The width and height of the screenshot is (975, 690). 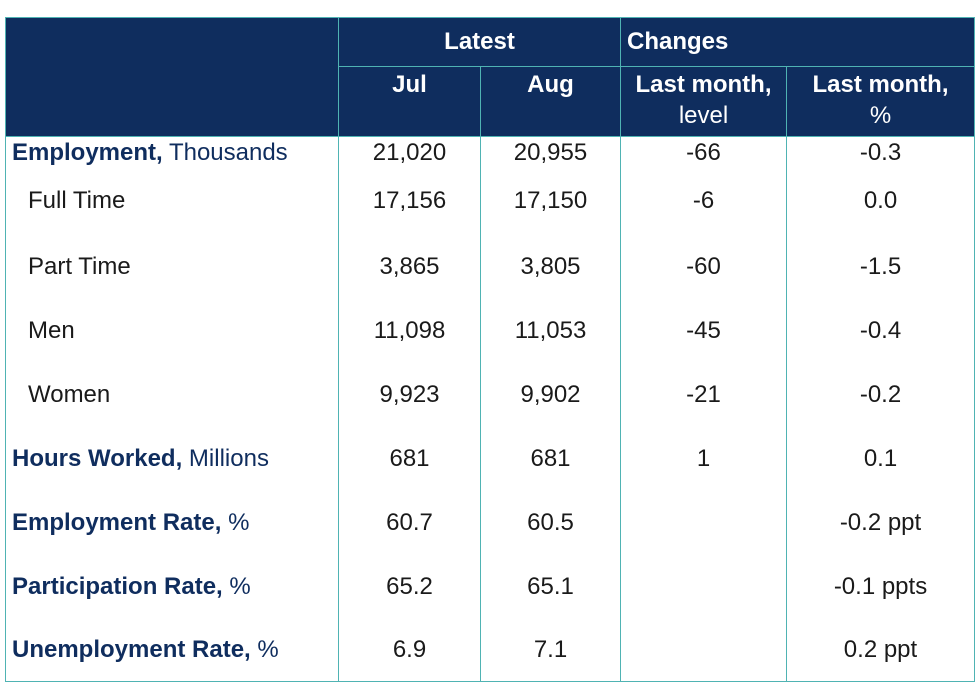 What do you see at coordinates (172, 77) in the screenshot?
I see `header-corner` at bounding box center [172, 77].